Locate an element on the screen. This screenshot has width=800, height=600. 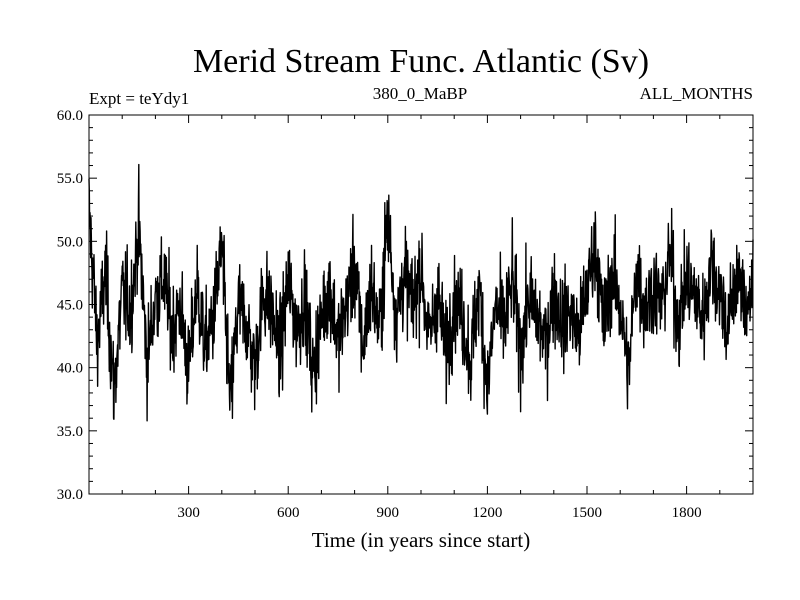
y-tick-label: 40.0 is located at coordinates (70, 369).